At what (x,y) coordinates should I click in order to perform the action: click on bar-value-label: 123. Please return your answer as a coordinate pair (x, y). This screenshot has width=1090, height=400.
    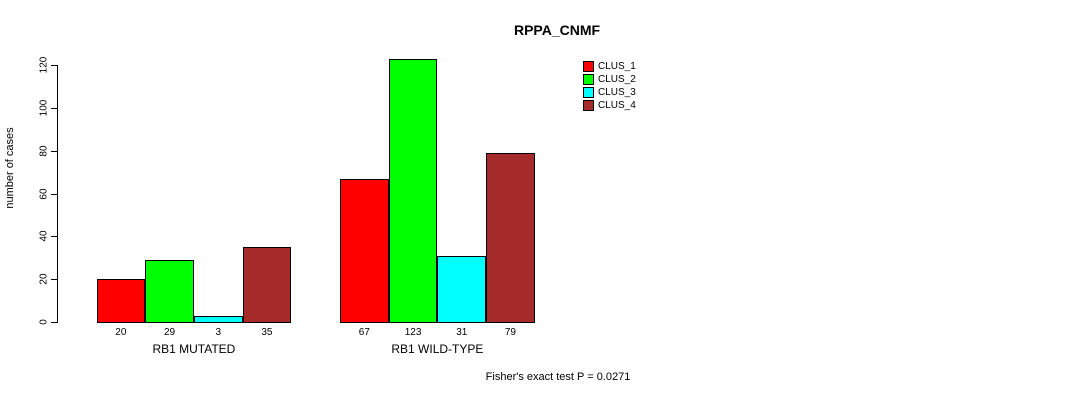
    Looking at the image, I should click on (413, 332).